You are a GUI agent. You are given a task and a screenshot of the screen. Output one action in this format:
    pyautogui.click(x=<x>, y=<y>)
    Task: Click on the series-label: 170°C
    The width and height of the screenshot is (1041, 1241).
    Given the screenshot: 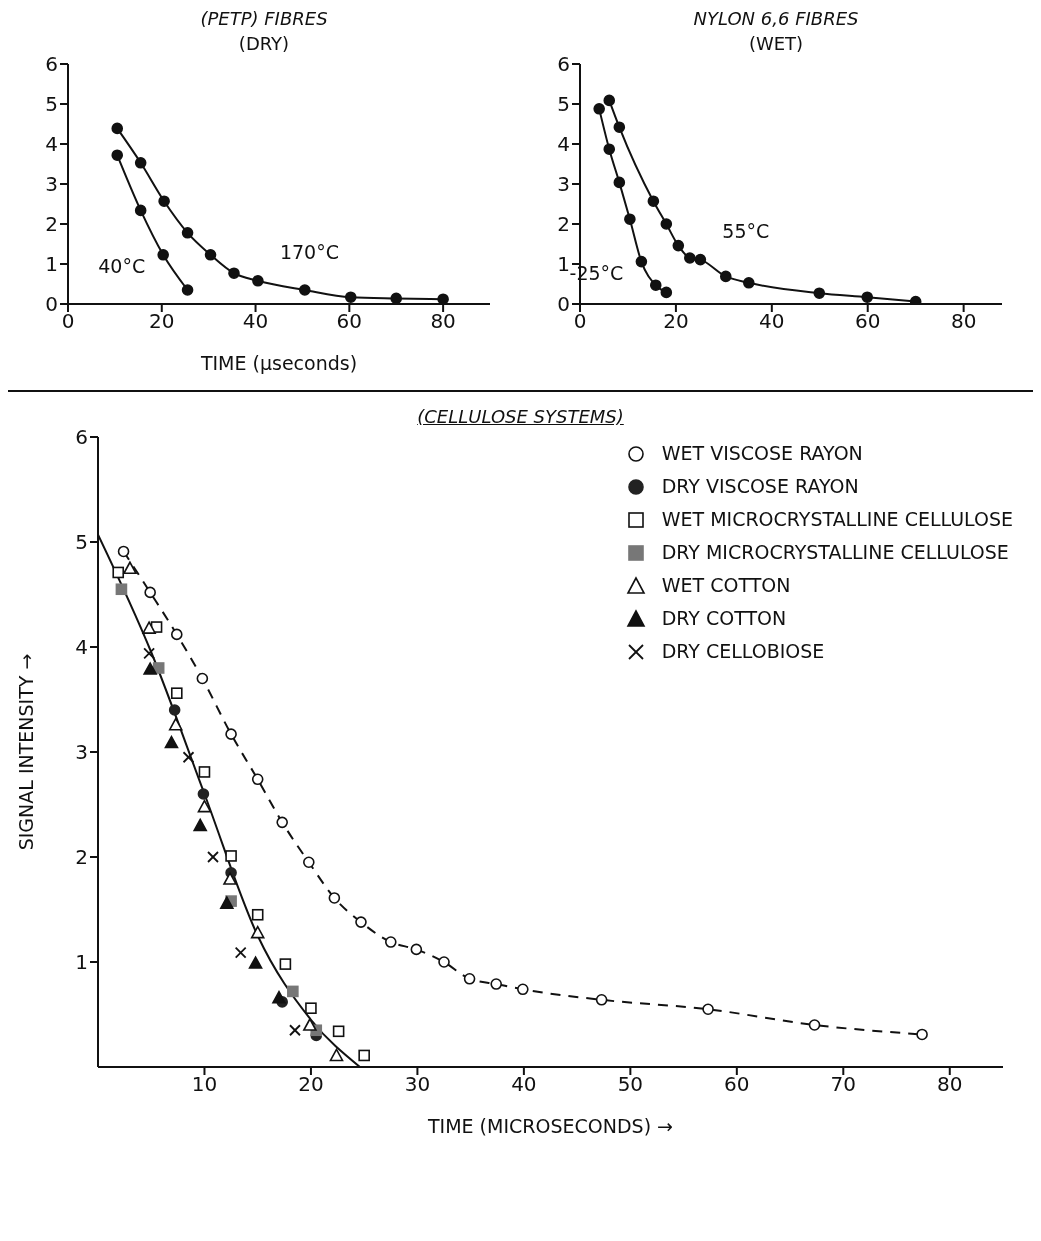 What is the action you would take?
    pyautogui.click(x=309, y=251)
    